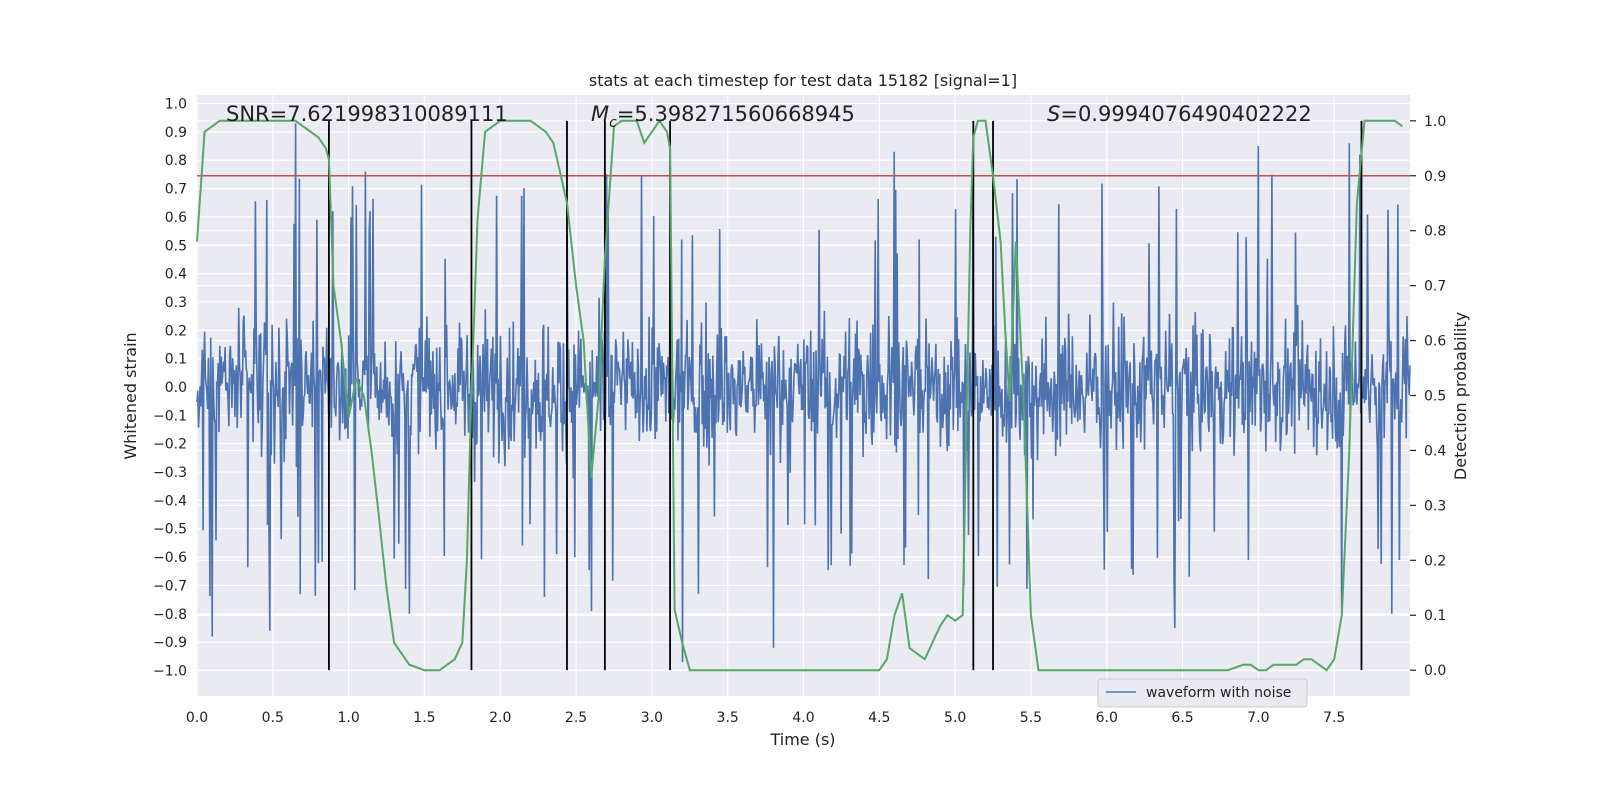  What do you see at coordinates (176, 303) in the screenshot?
I see `y-tick-label: 0.3` at bounding box center [176, 303].